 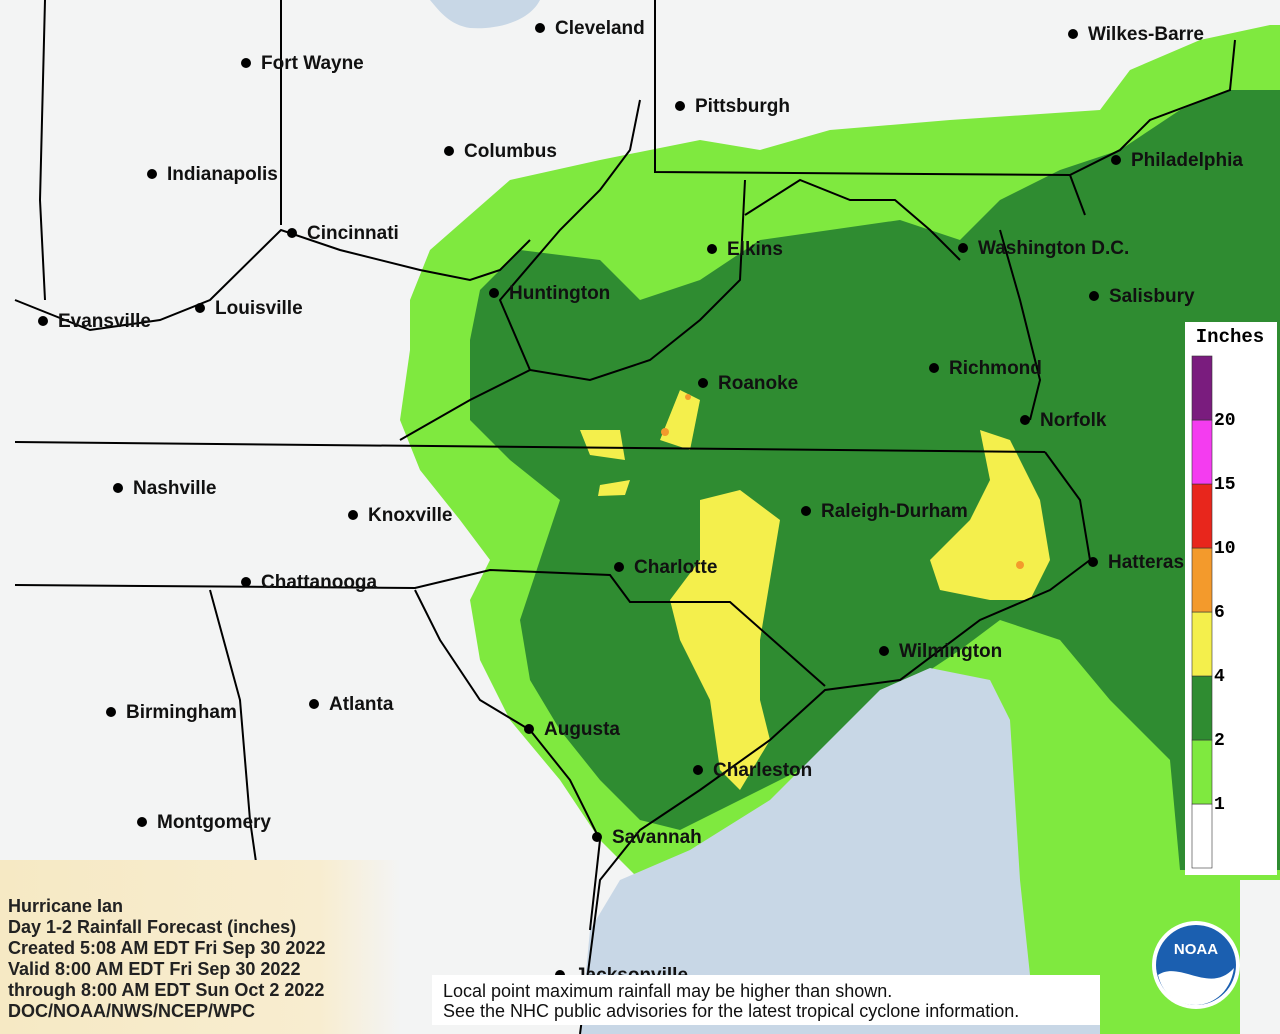 I want to click on city-label: Chattanooga, so click(x=319, y=582).